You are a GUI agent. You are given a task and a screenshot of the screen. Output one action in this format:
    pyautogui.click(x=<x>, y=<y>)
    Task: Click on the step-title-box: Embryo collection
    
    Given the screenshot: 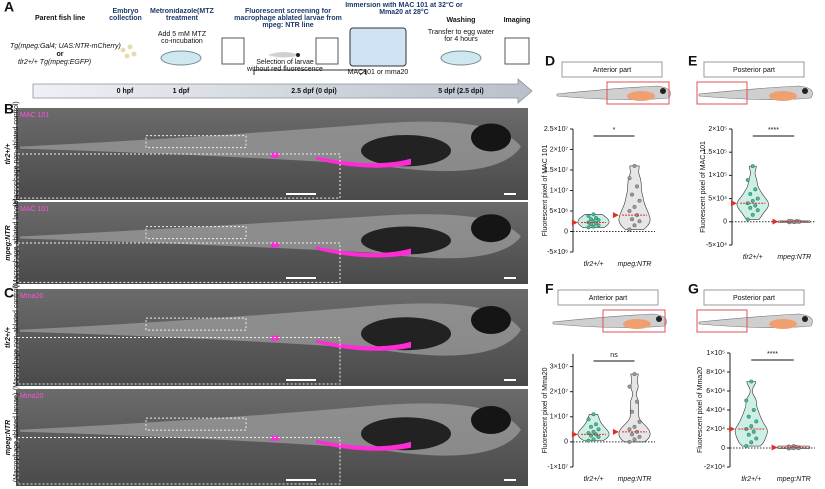 What is the action you would take?
    pyautogui.click(x=125, y=15)
    